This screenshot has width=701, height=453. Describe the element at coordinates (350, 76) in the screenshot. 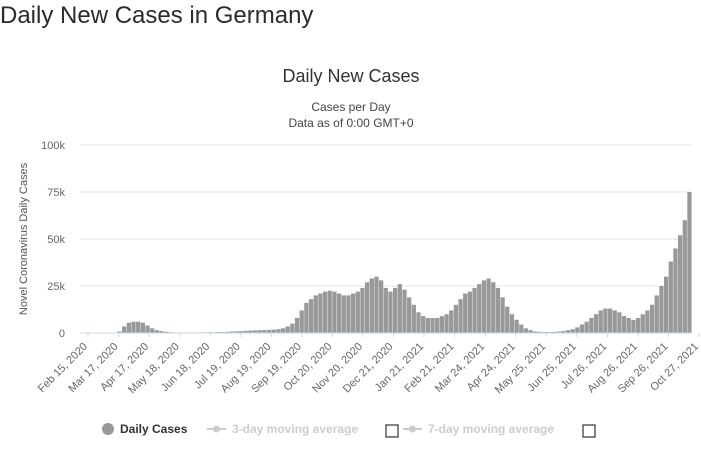

I see `chart-title: Daily New Cases` at that location.